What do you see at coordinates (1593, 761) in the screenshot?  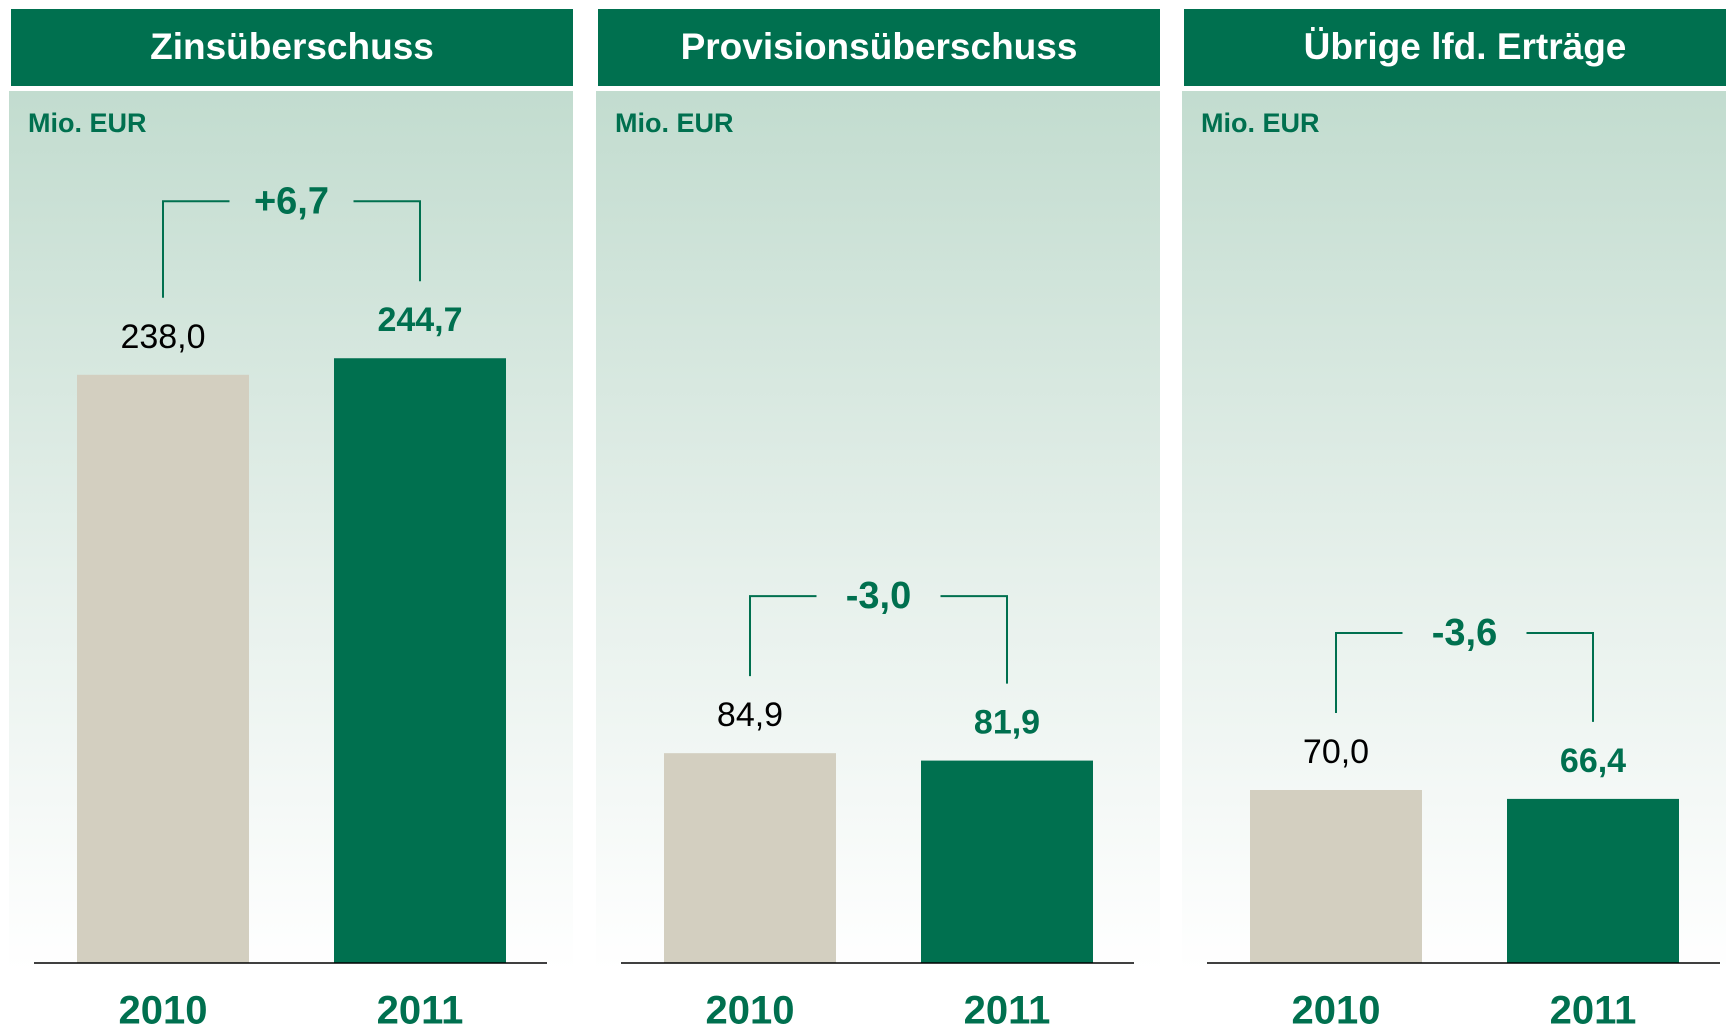 I see `value-label: 66,4` at bounding box center [1593, 761].